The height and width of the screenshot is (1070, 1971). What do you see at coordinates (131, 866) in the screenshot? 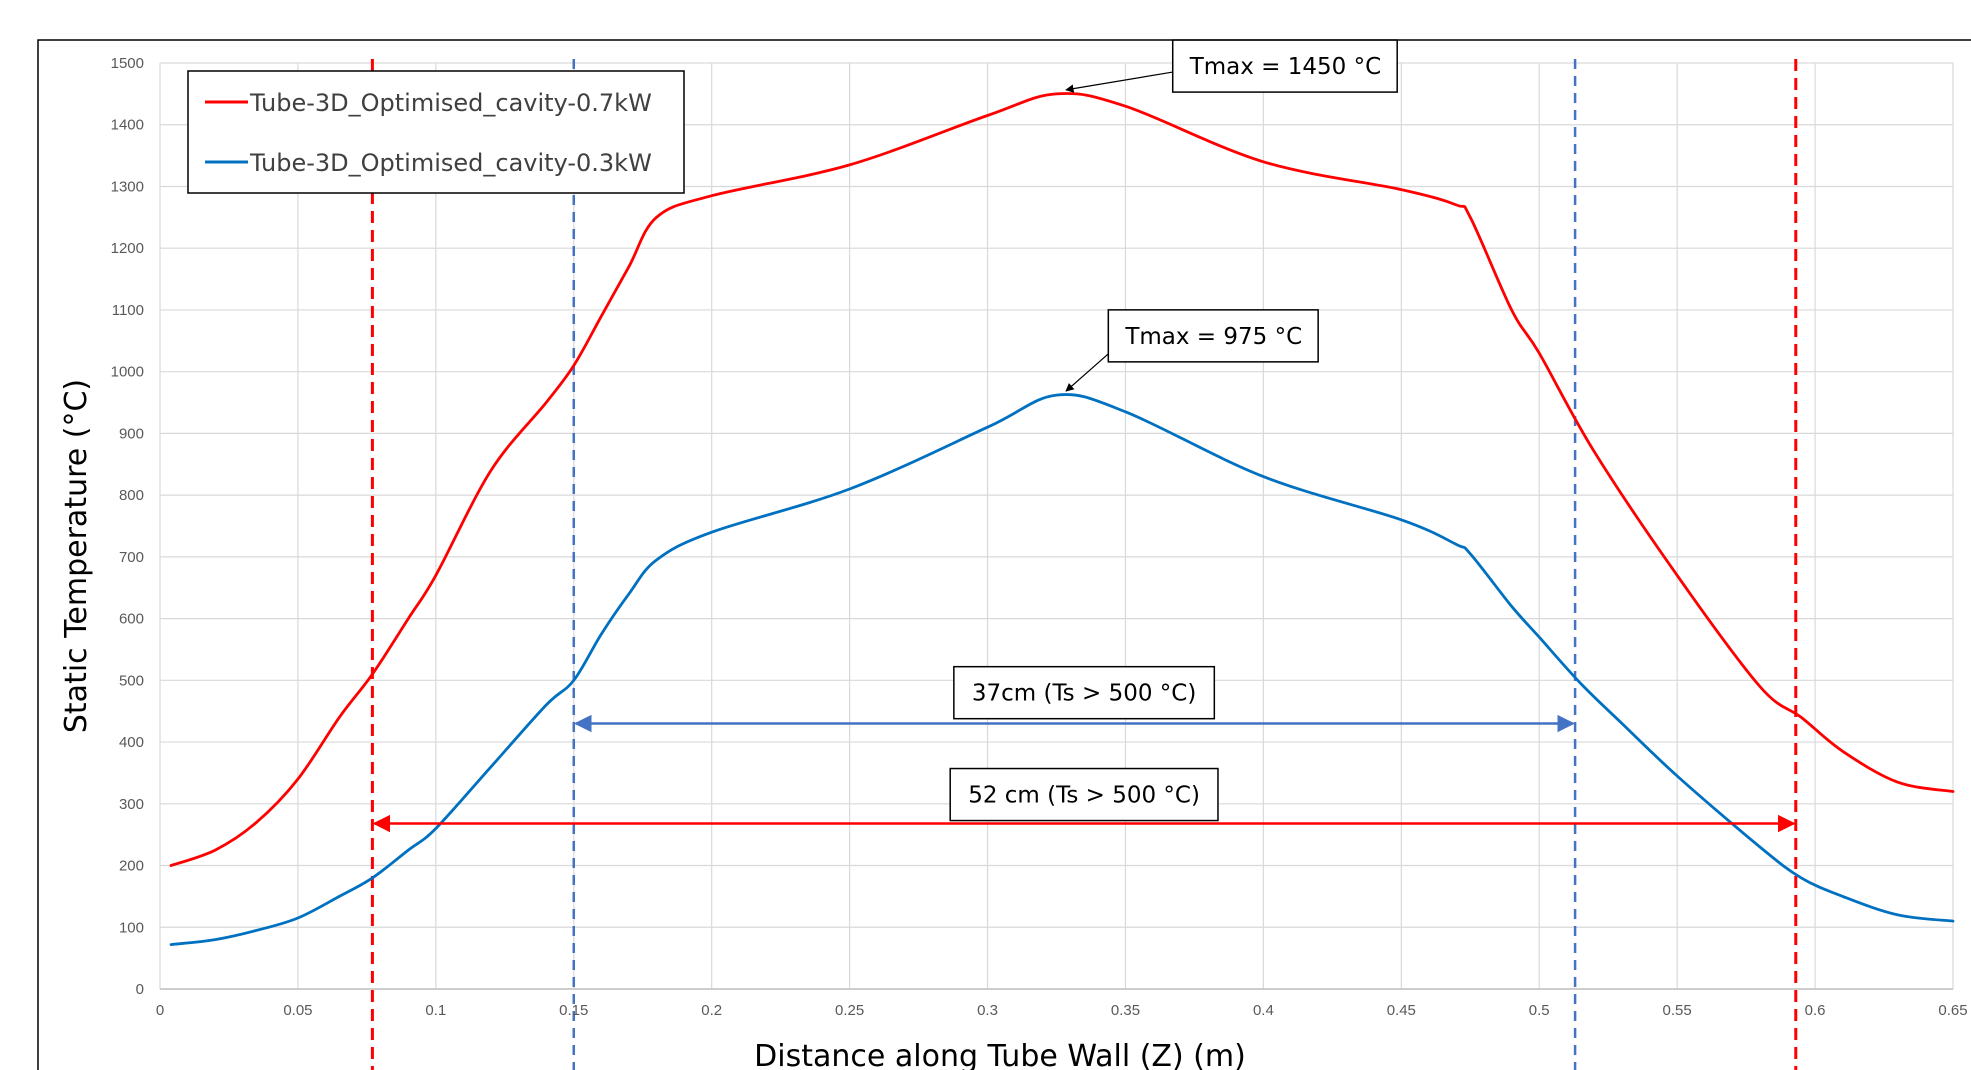
I see `y-tick-label: 200` at bounding box center [131, 866].